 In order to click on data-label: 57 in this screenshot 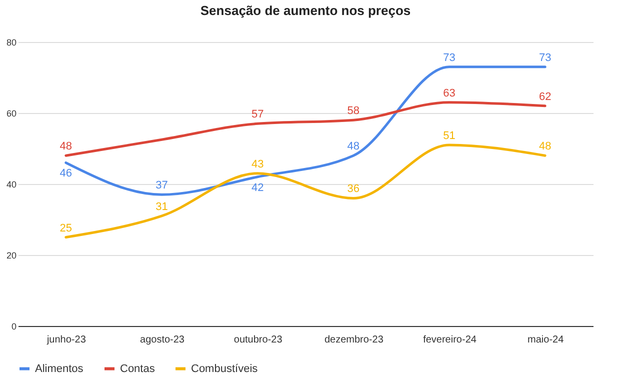, I will do `click(257, 114)`.